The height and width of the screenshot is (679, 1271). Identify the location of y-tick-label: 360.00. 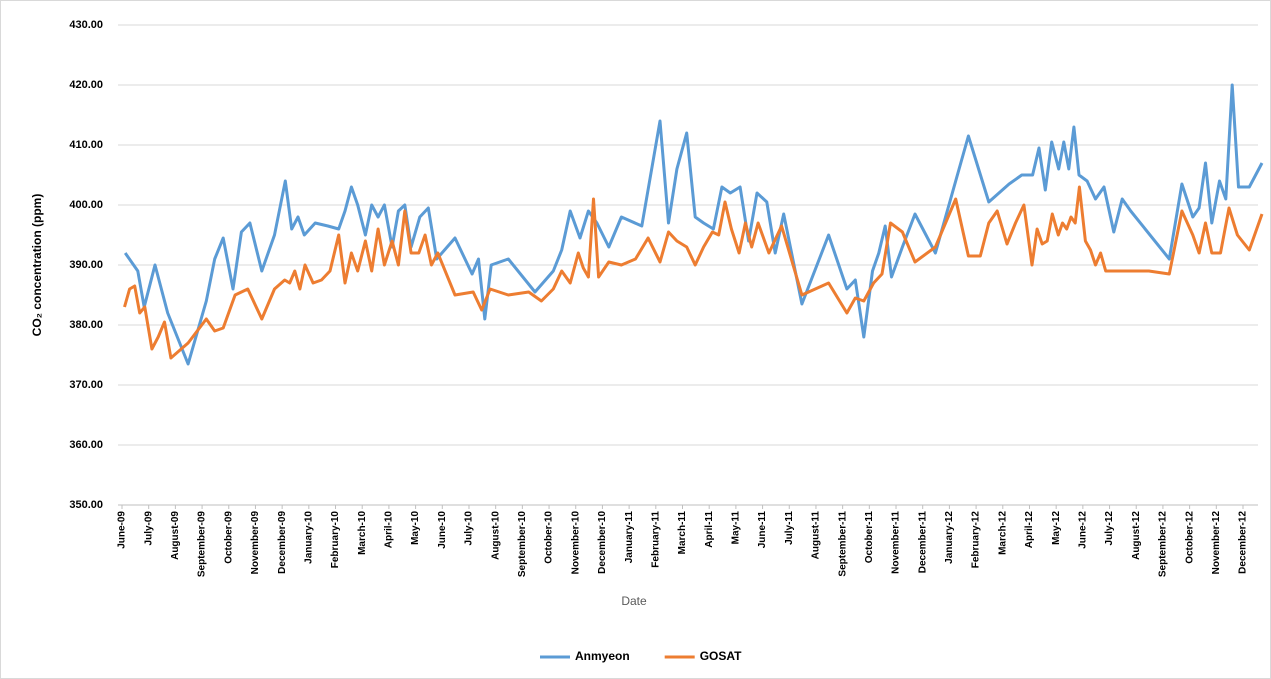
(86, 445).